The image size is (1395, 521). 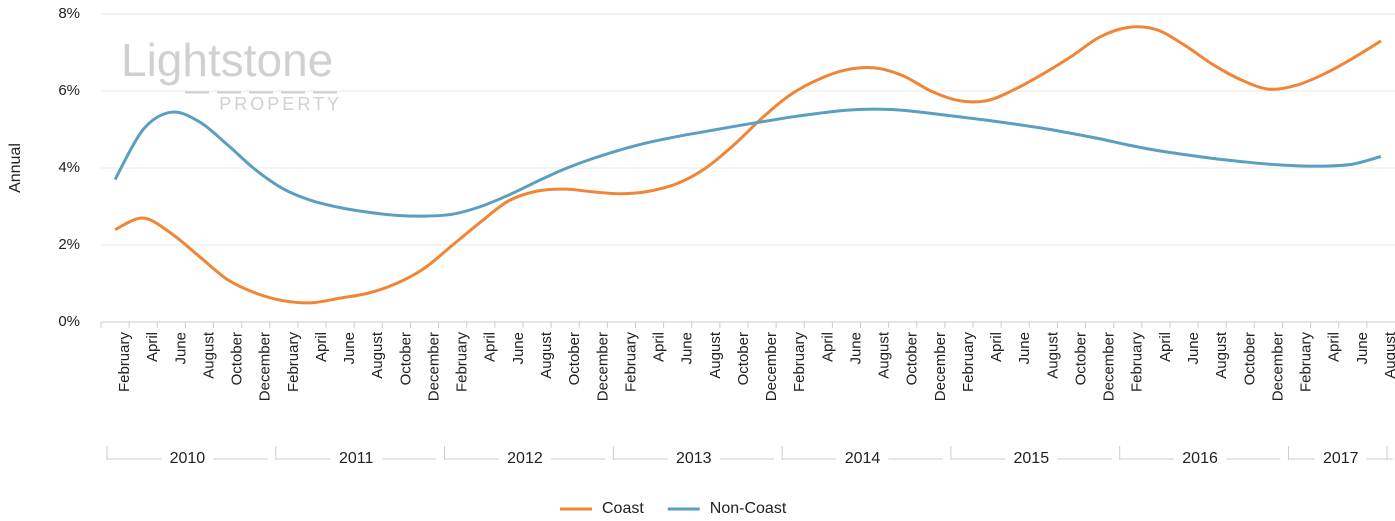 What do you see at coordinates (227, 60) in the screenshot?
I see `watermark-name: Lightstone` at bounding box center [227, 60].